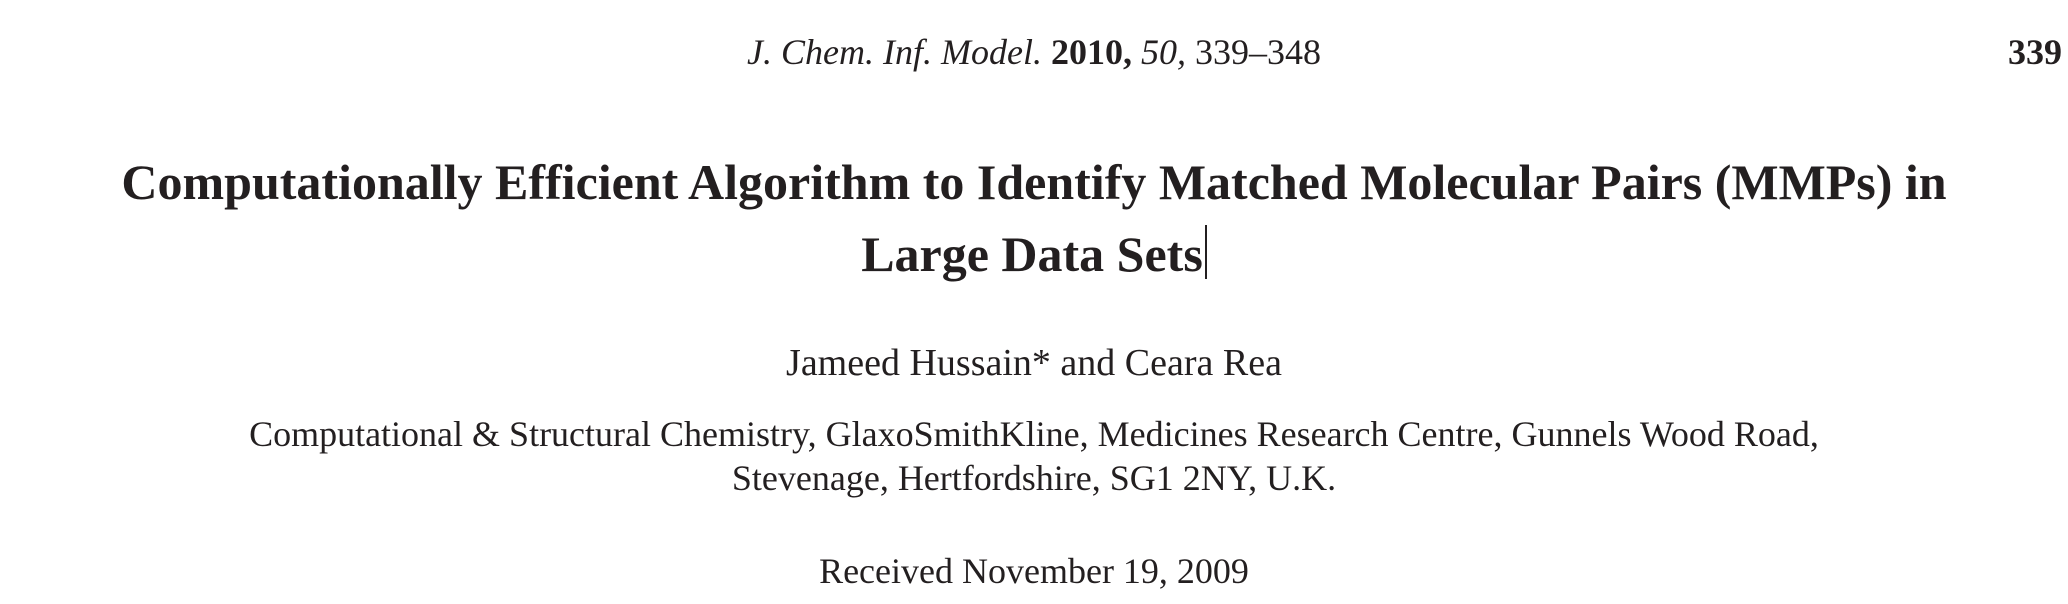 This screenshot has width=2068, height=604. Describe the element at coordinates (1034, 571) in the screenshot. I see `received-date: Received November 19, 2009` at that location.